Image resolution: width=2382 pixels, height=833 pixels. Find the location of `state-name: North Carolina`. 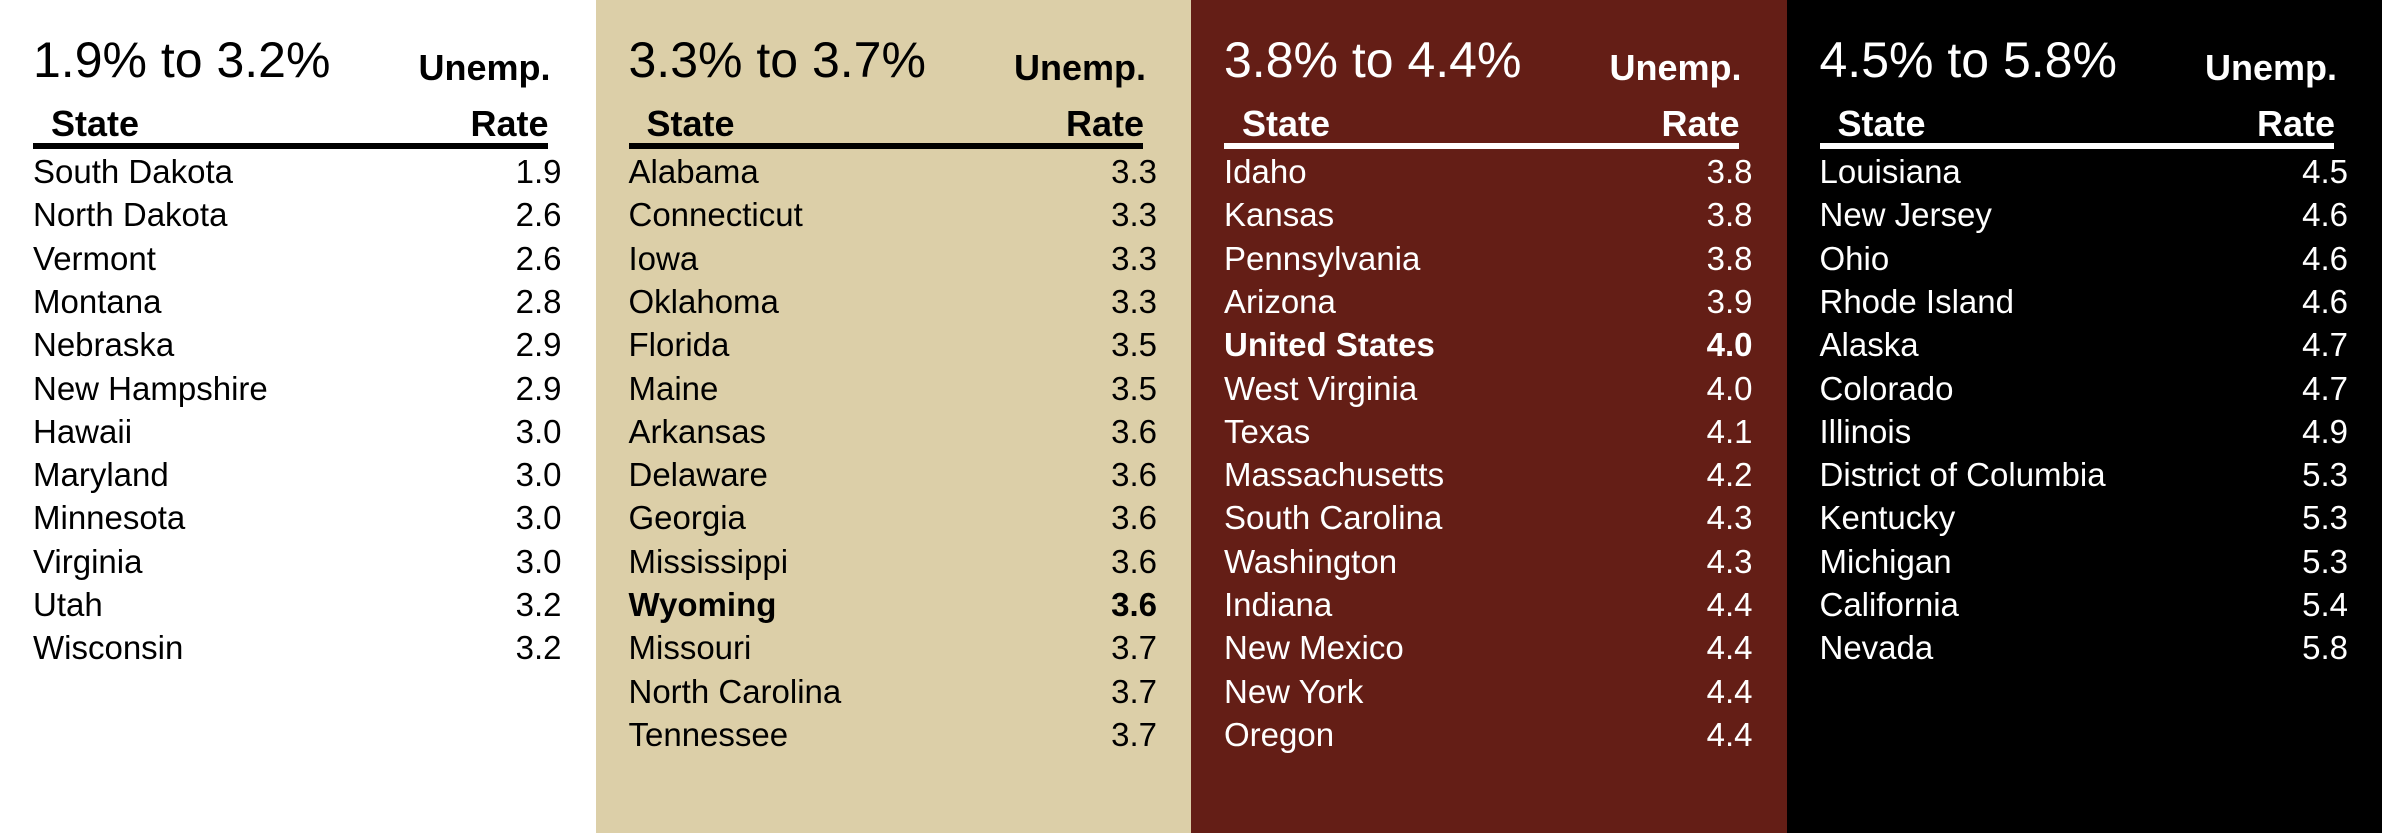

state-name: North Carolina is located at coordinates (735, 691).